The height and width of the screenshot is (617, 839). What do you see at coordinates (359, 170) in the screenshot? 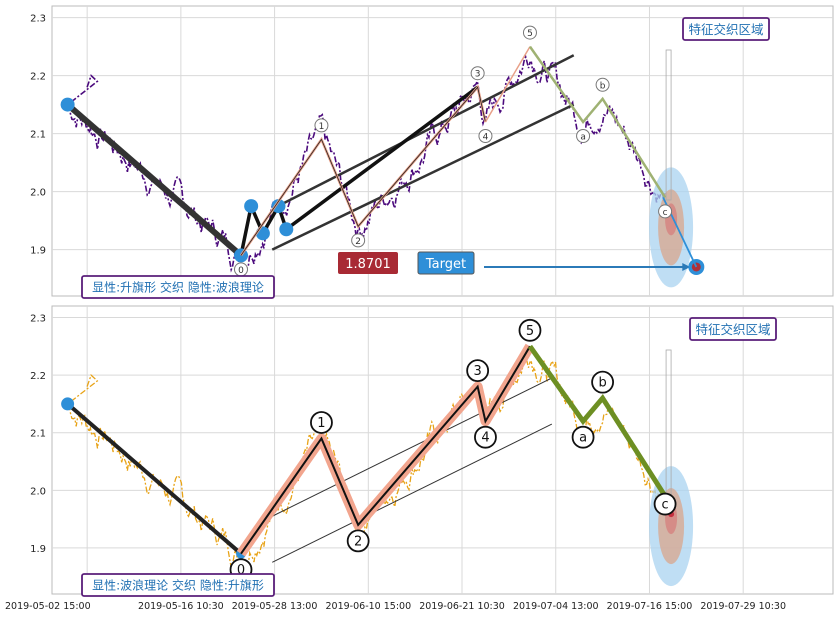
I see `flag-zigzag` at bounding box center [359, 170].